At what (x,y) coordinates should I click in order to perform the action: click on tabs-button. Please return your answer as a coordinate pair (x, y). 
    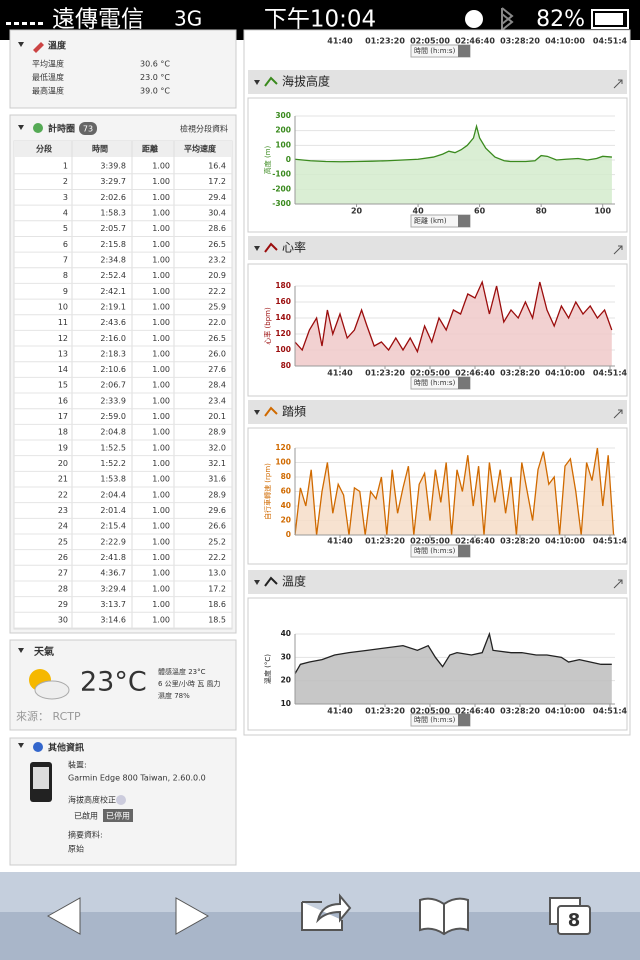
    Looking at the image, I should click on (574, 920).